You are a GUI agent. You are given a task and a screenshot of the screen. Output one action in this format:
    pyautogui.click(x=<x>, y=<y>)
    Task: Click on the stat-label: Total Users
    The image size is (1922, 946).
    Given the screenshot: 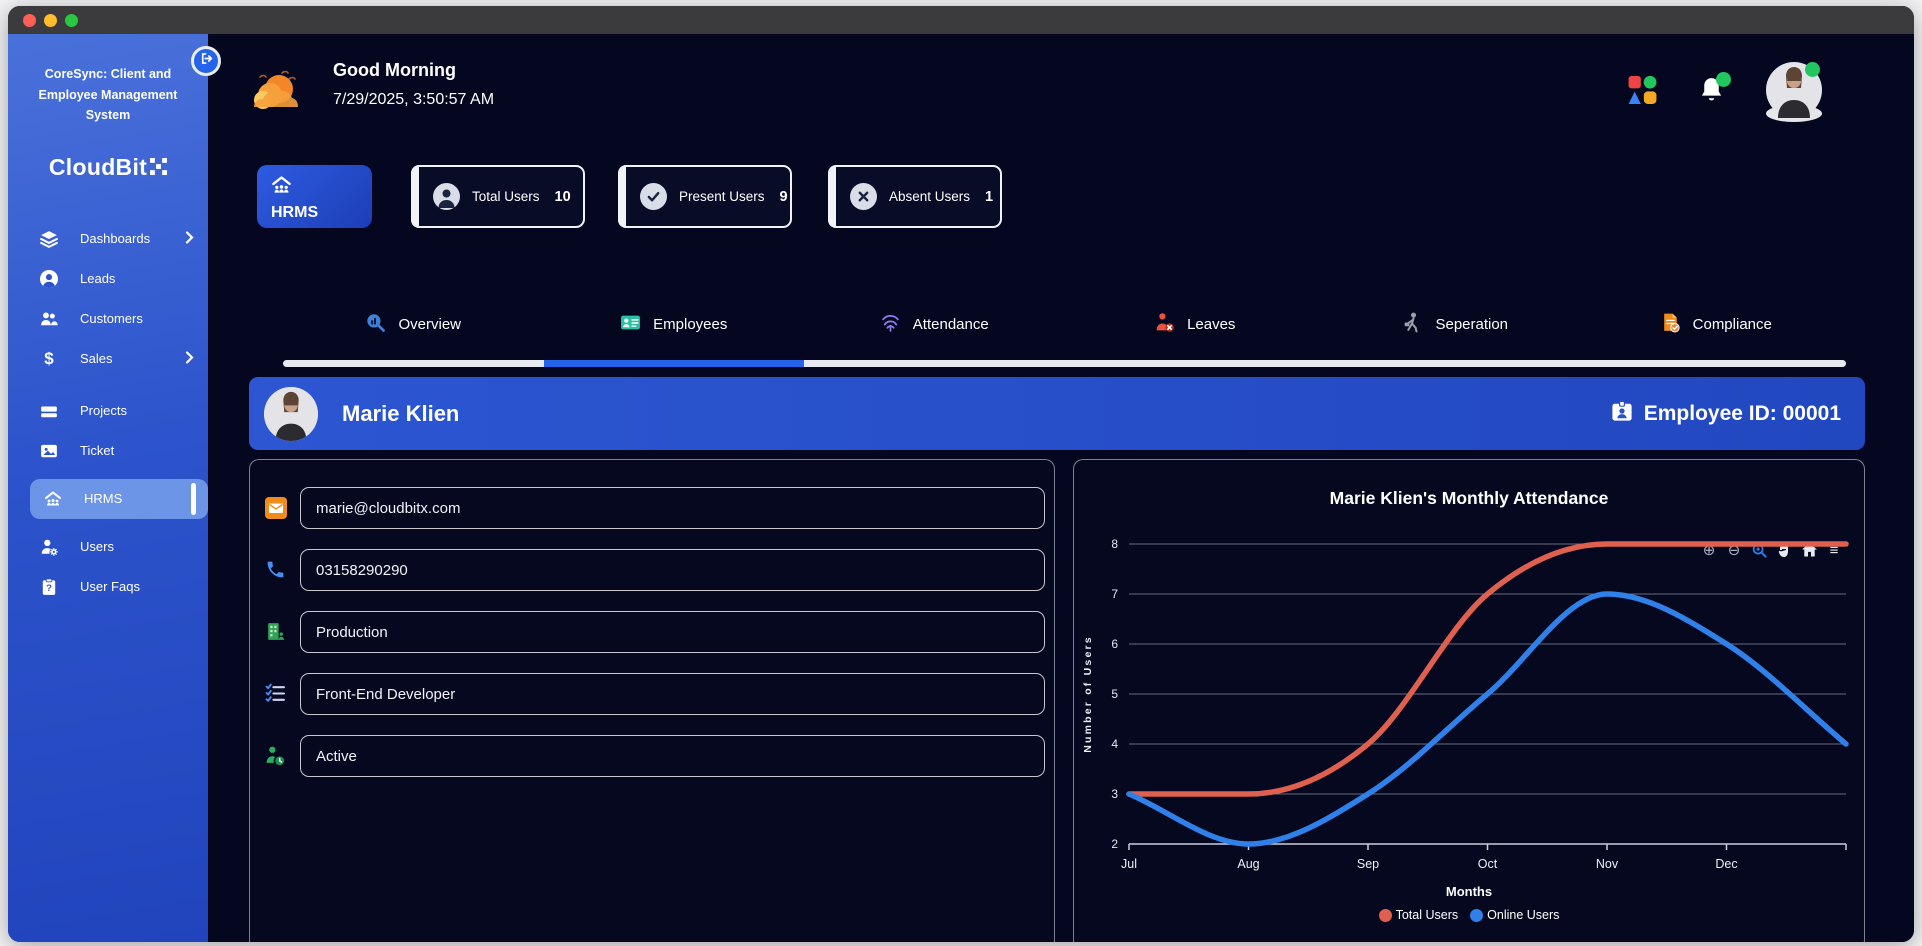 What is the action you would take?
    pyautogui.click(x=506, y=196)
    